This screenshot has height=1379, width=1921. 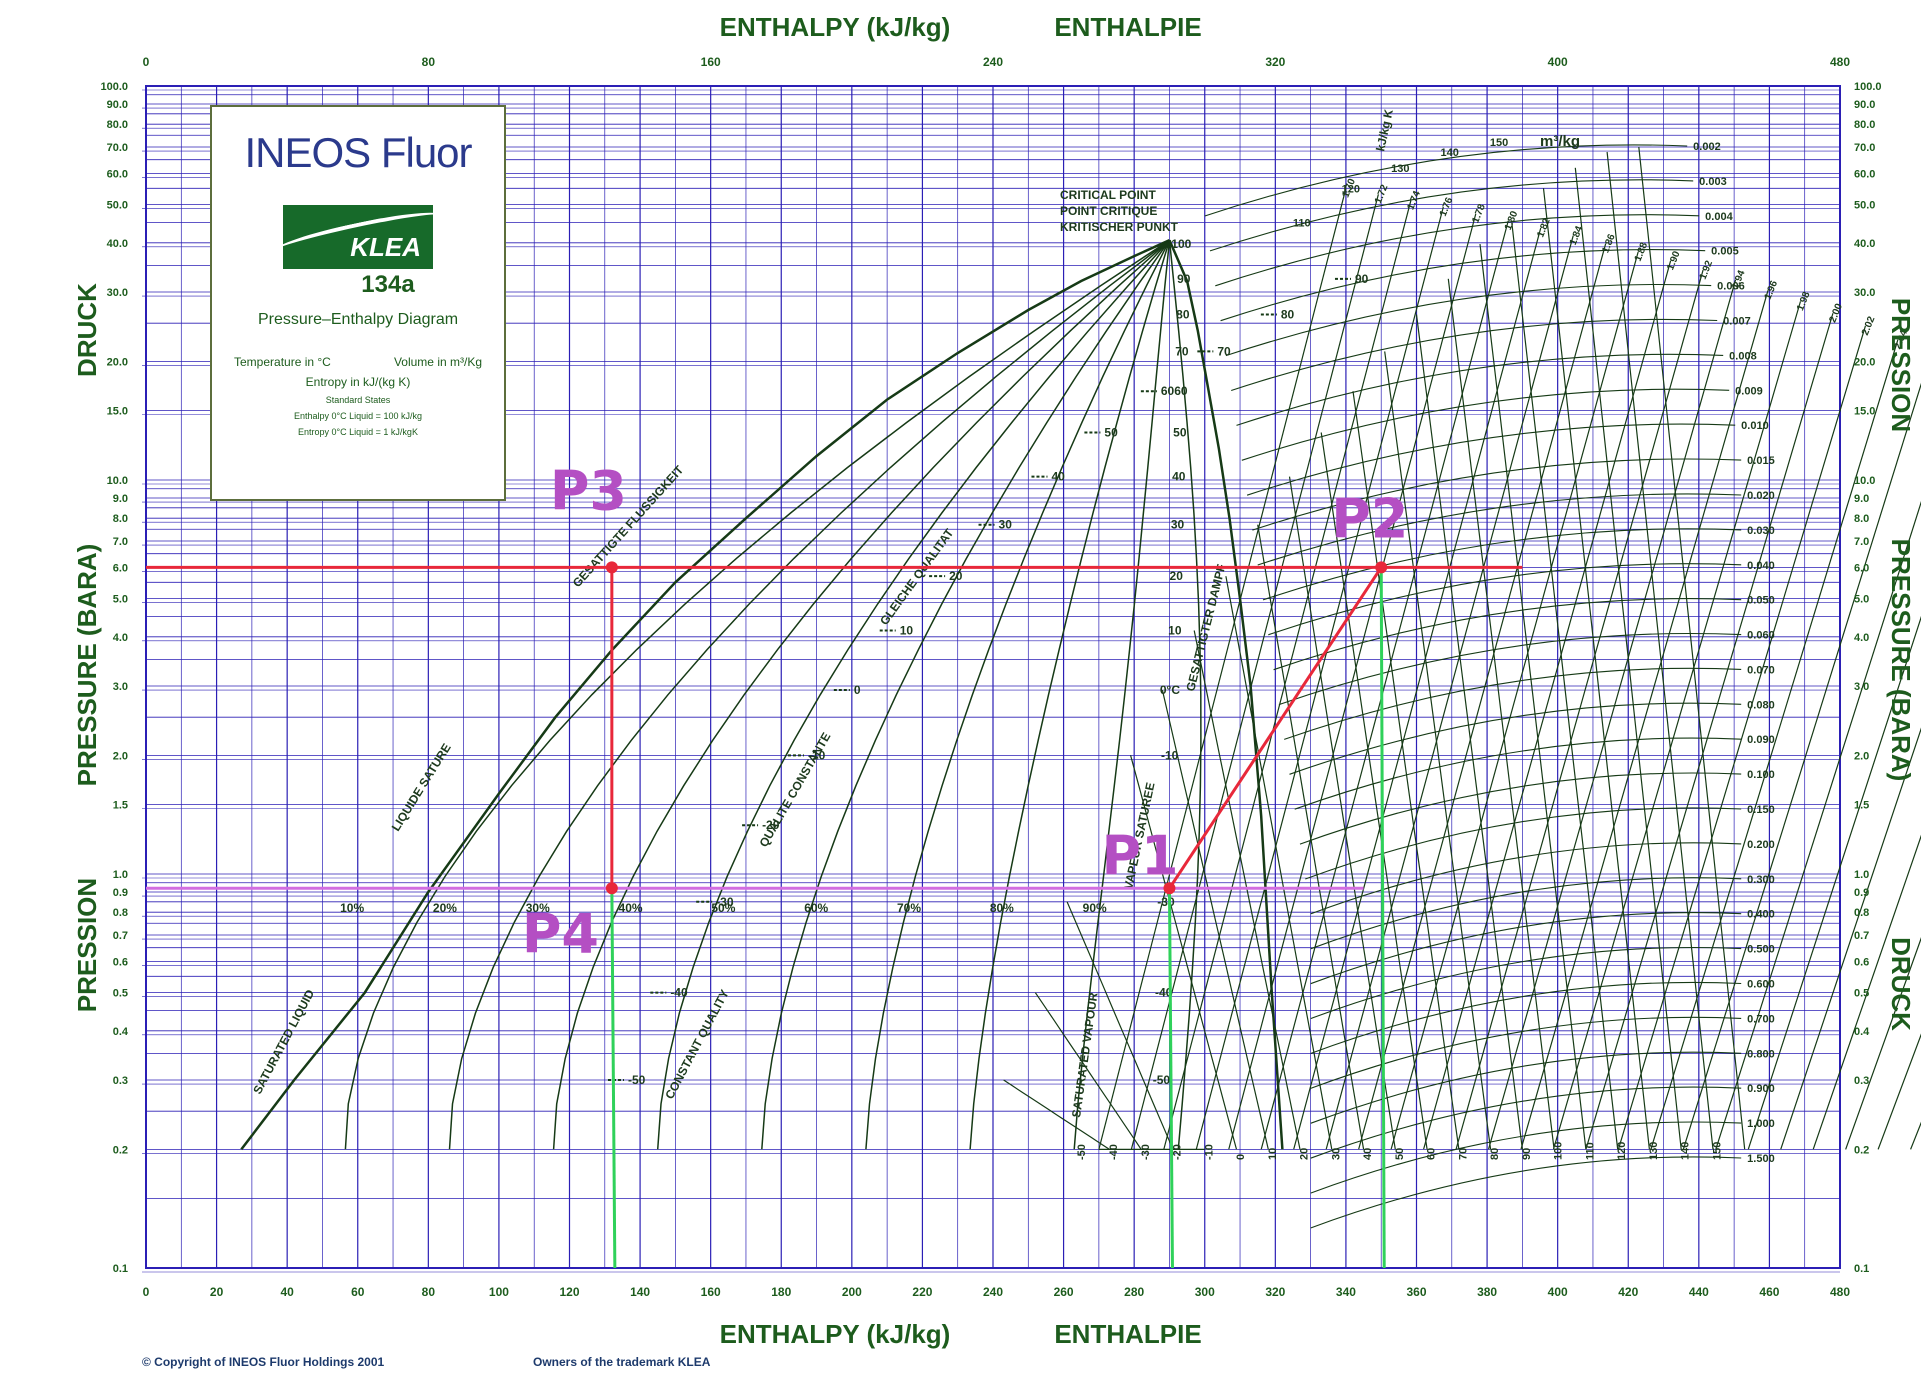 What do you see at coordinates (120, 1150) in the screenshot?
I see `y-tick-label-left: 0.2` at bounding box center [120, 1150].